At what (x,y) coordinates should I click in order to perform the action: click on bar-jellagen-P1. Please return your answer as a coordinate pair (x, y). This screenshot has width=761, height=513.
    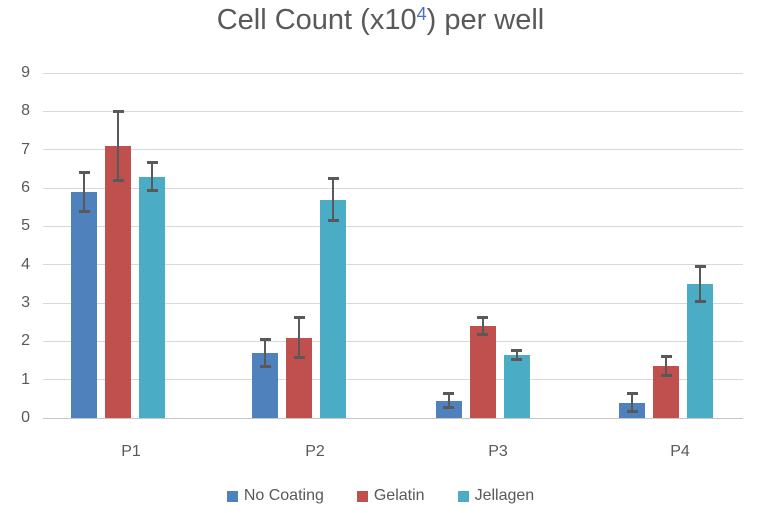
    Looking at the image, I should click on (152, 297).